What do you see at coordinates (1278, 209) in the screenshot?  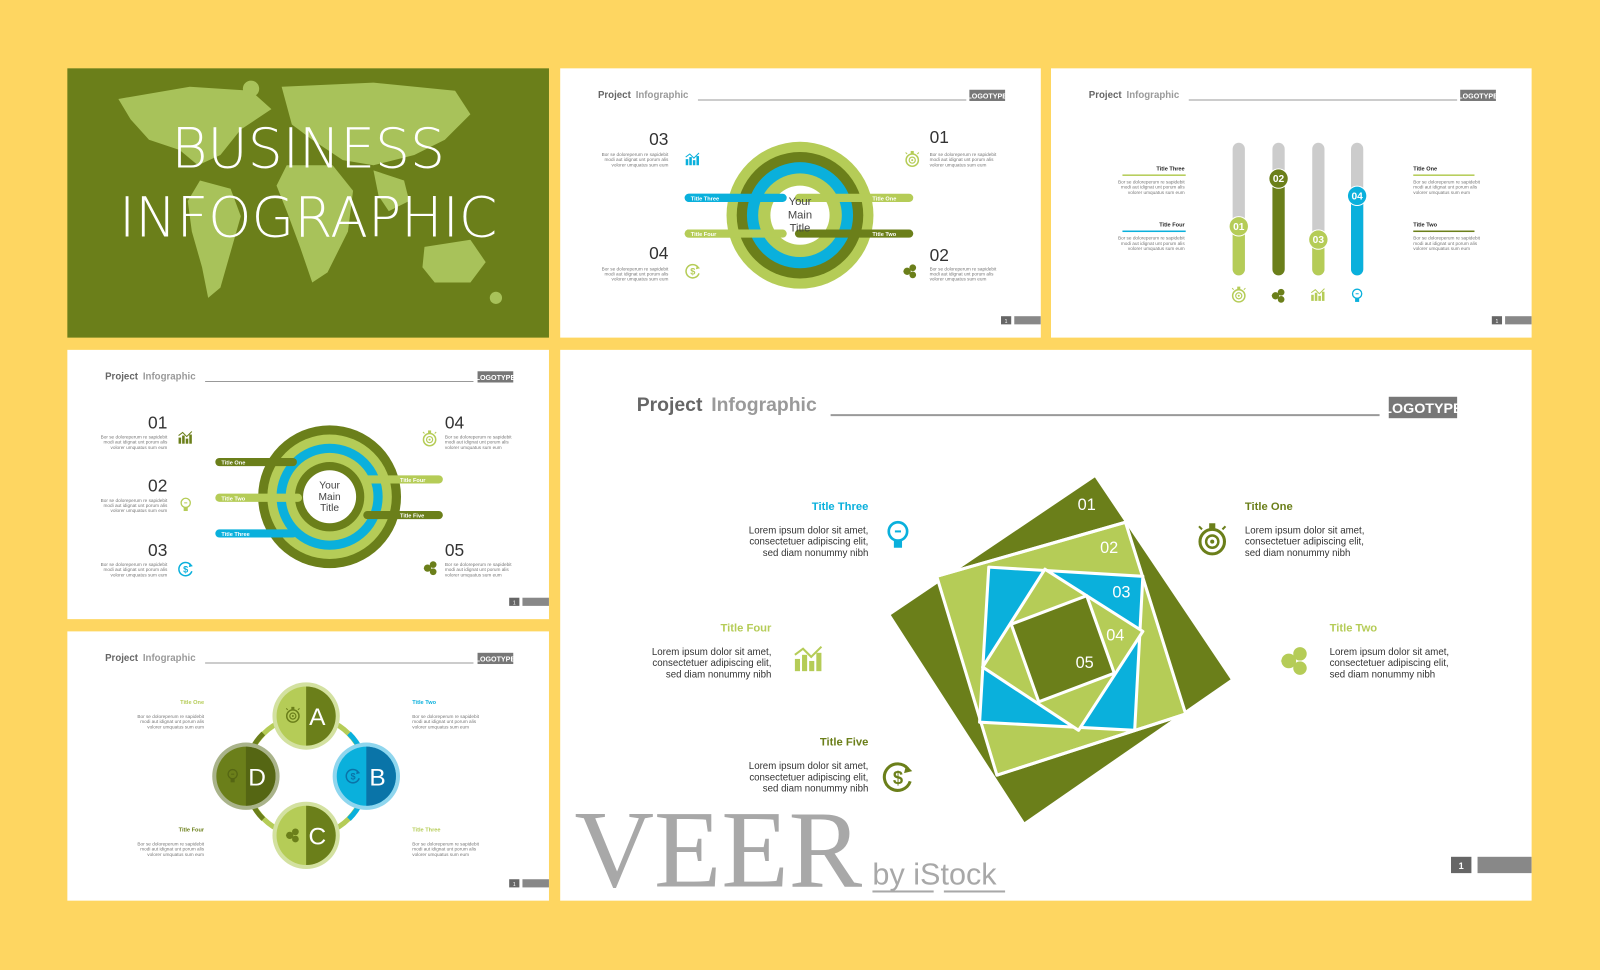 I see `slider-2: 02` at bounding box center [1278, 209].